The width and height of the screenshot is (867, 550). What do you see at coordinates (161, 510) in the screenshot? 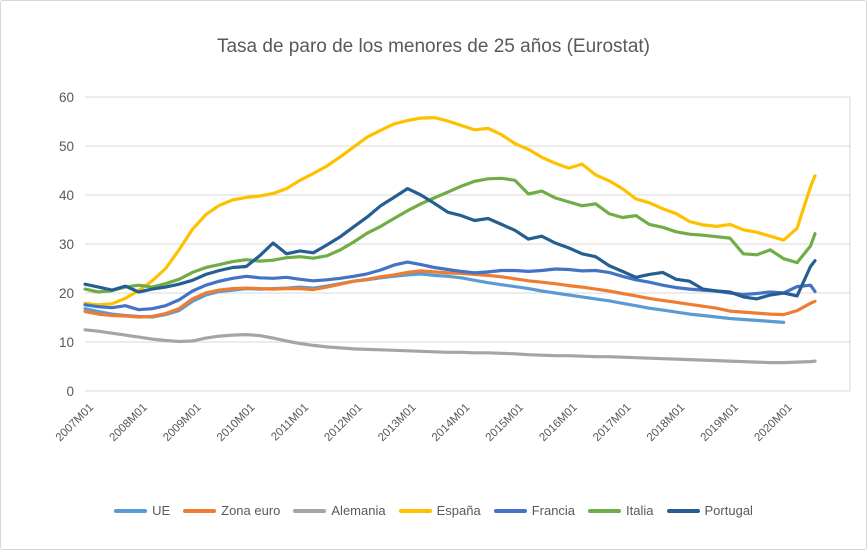
I see `legend-label-ue: UE` at bounding box center [161, 510].